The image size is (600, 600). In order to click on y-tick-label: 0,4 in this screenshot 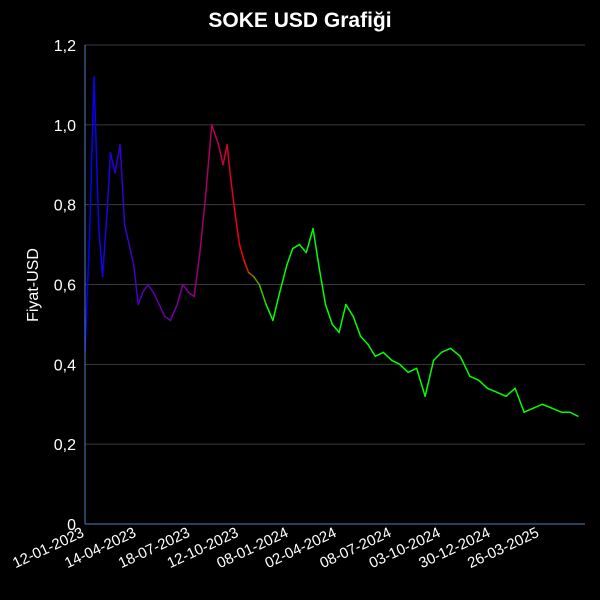, I will do `click(65, 365)`.